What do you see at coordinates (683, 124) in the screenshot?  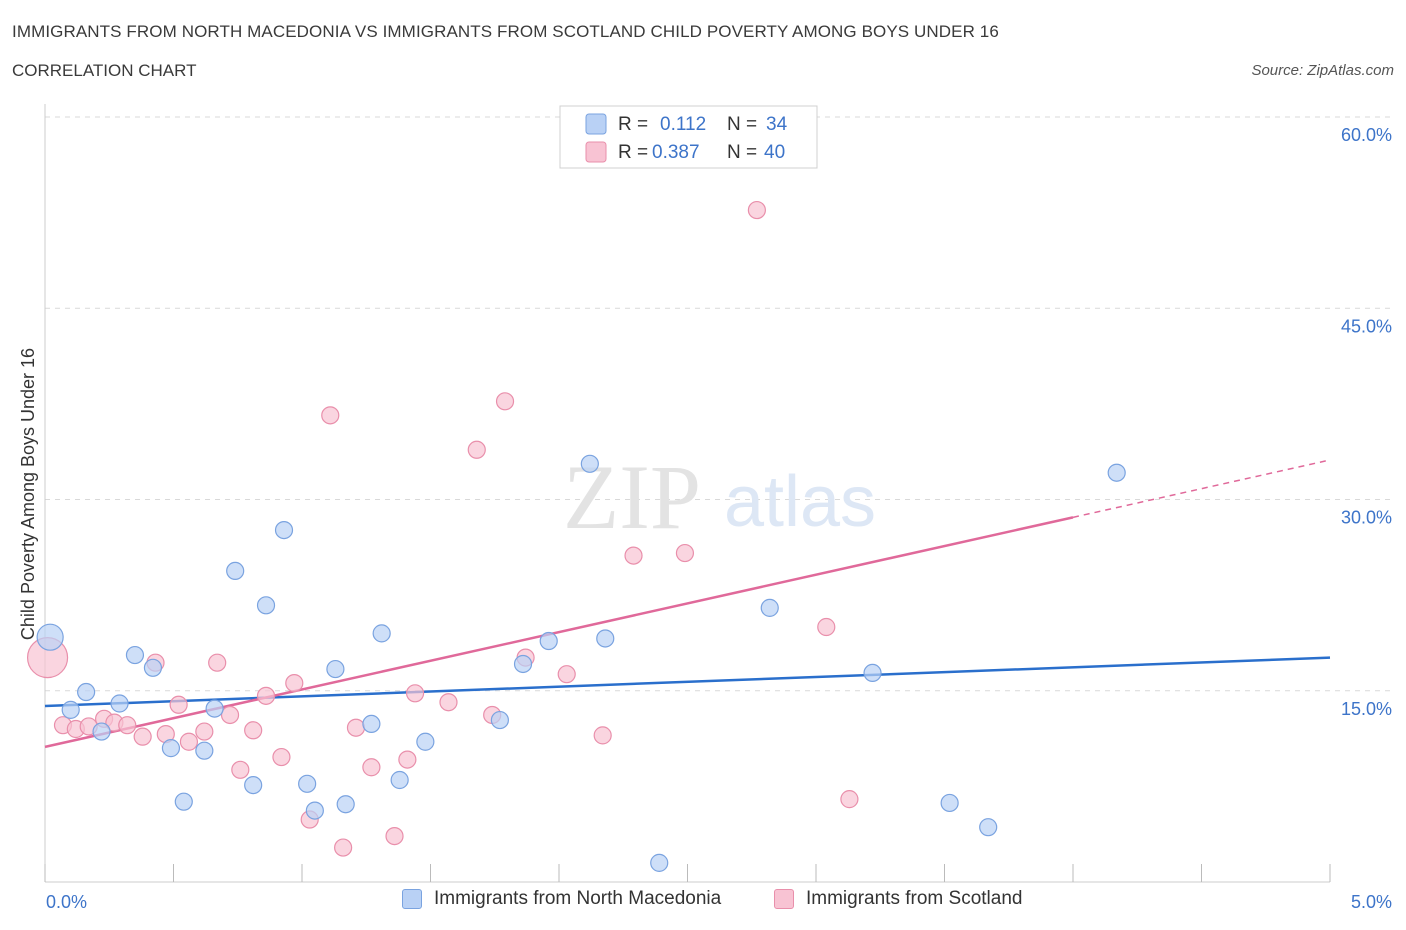 I see `legend-r-value: 0.112` at bounding box center [683, 124].